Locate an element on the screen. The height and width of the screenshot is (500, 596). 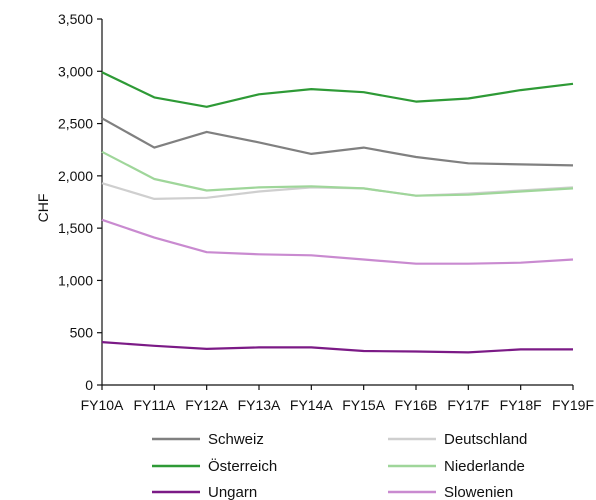
x-tick-label: FY16B is located at coordinates (416, 405).